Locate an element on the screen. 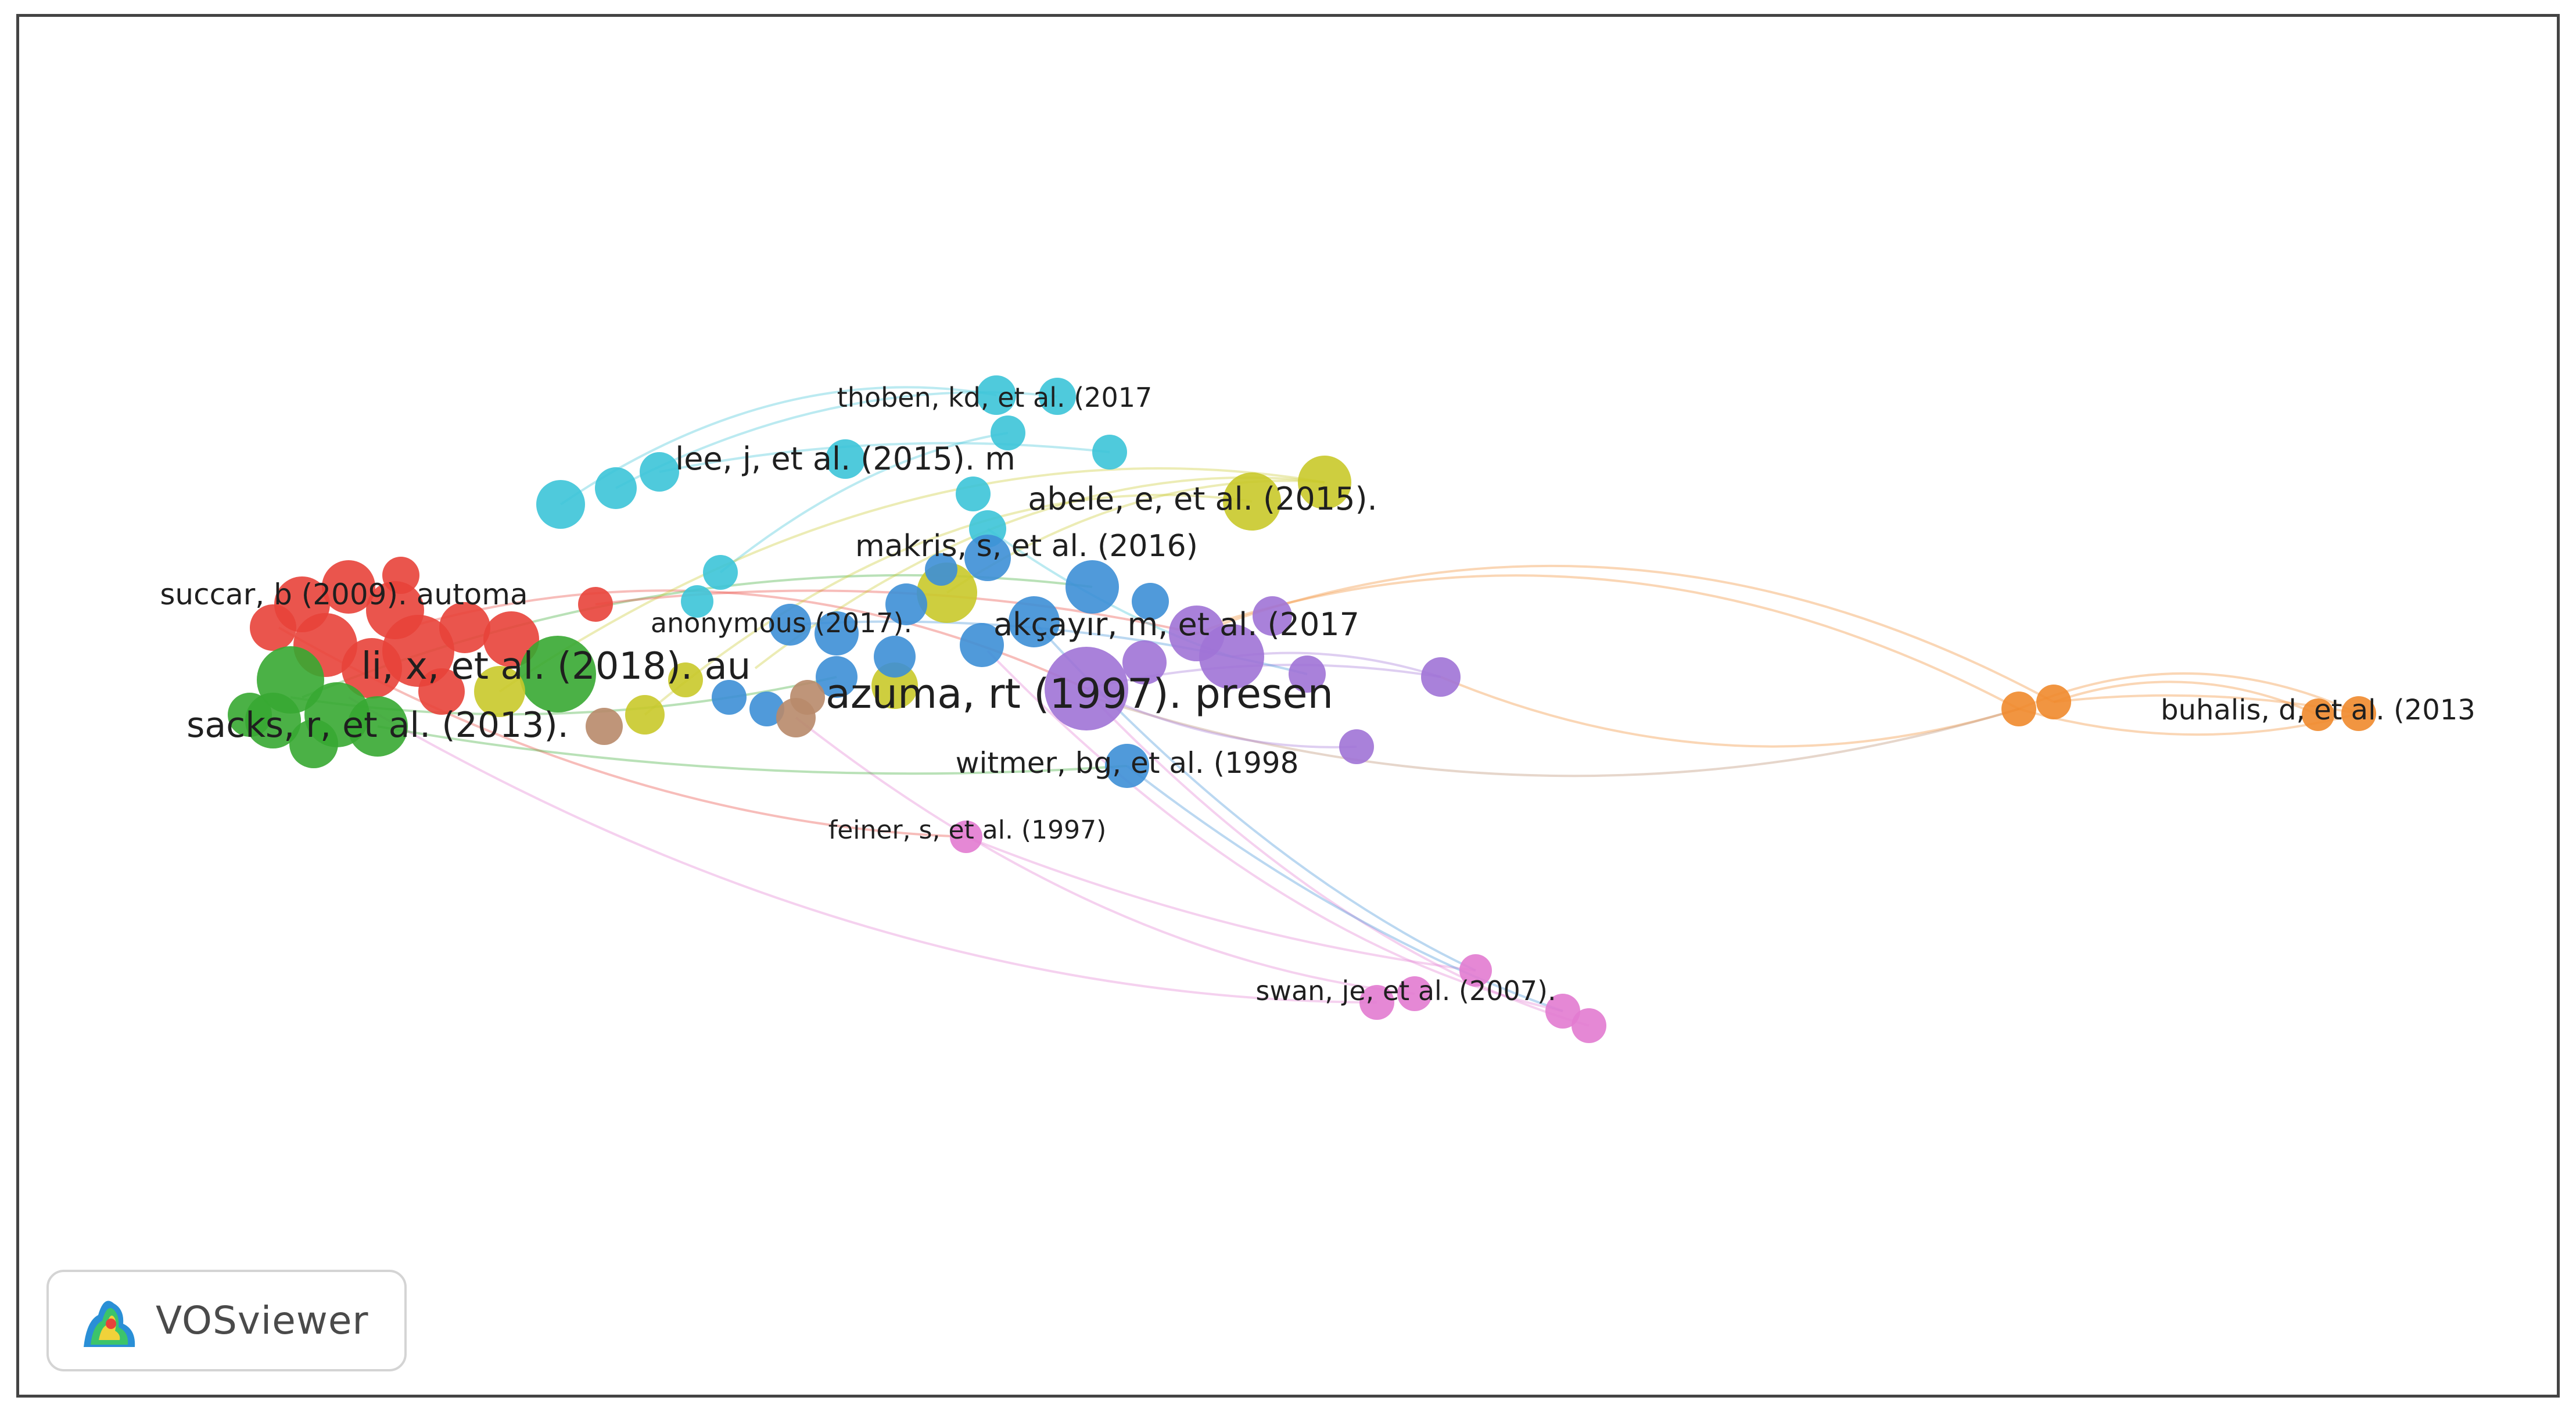 The height and width of the screenshot is (1415, 2576). label-akcayir: akçayır, m, et al. (2017 is located at coordinates (1176, 625).